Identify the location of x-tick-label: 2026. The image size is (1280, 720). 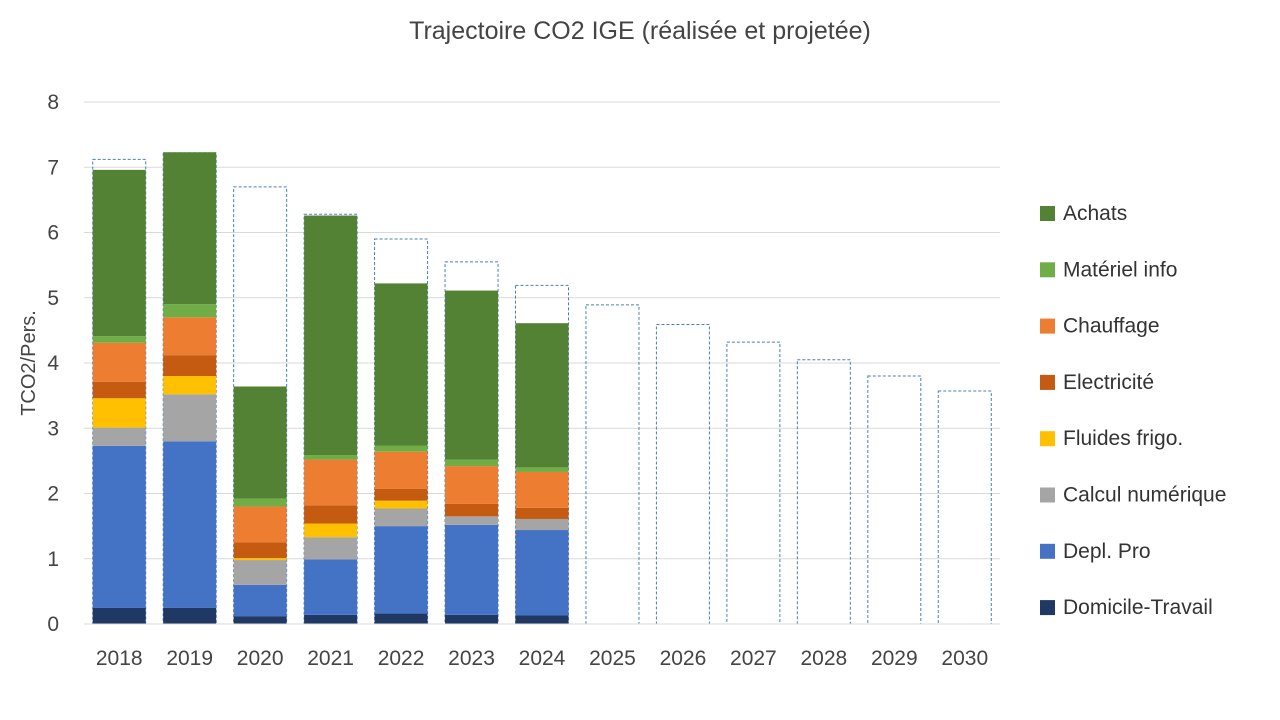
(683, 658).